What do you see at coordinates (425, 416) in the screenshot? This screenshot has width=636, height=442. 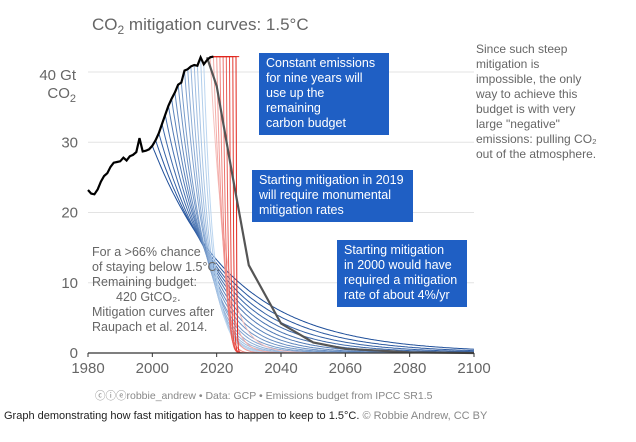 I see `caption-credit: © Robbie Andrew, CC BY` at bounding box center [425, 416].